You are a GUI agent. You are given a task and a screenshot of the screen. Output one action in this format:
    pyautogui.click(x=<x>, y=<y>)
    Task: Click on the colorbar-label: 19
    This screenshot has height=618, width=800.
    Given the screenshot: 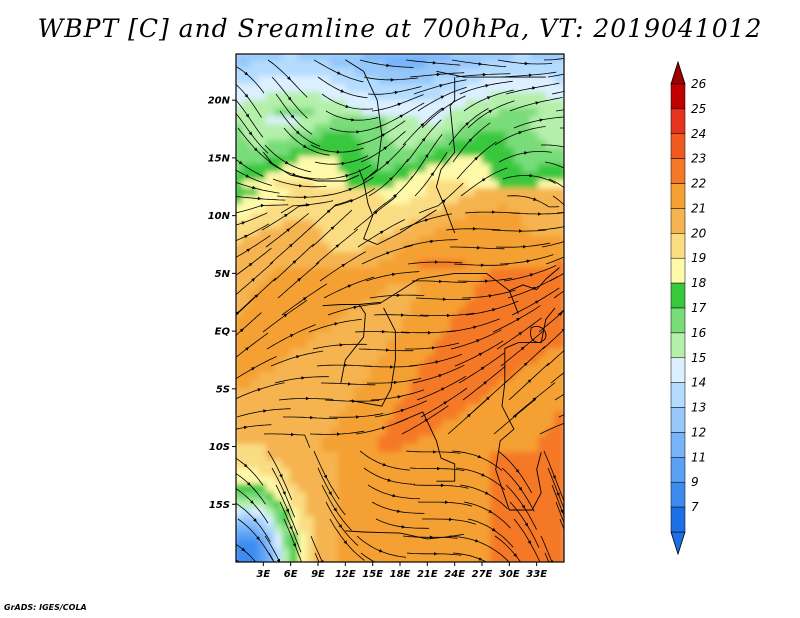 What is the action you would take?
    pyautogui.click(x=698, y=258)
    